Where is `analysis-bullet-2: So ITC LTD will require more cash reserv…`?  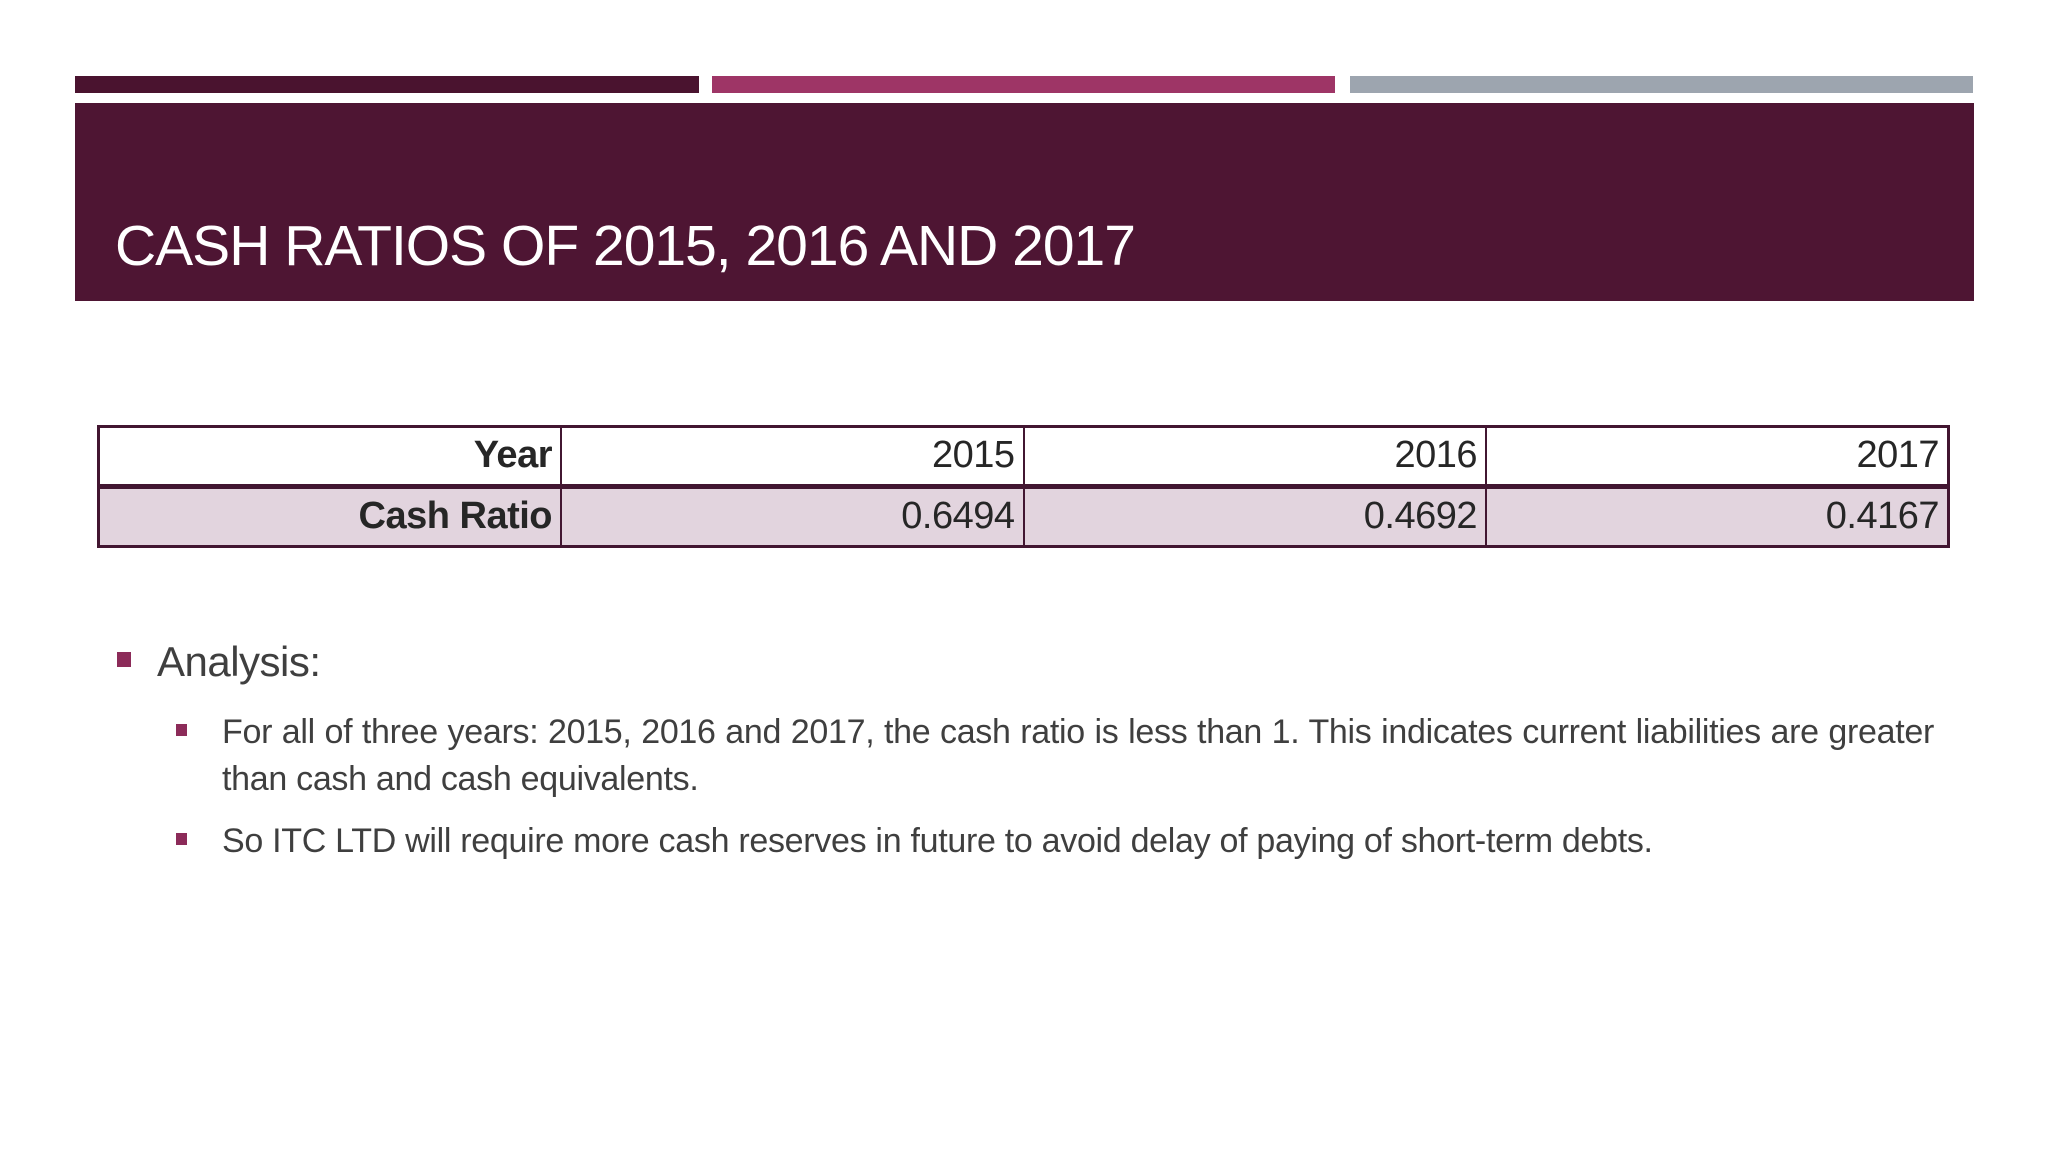
analysis-bullet-2: So ITC LTD will require more cash reserv… is located at coordinates (937, 841).